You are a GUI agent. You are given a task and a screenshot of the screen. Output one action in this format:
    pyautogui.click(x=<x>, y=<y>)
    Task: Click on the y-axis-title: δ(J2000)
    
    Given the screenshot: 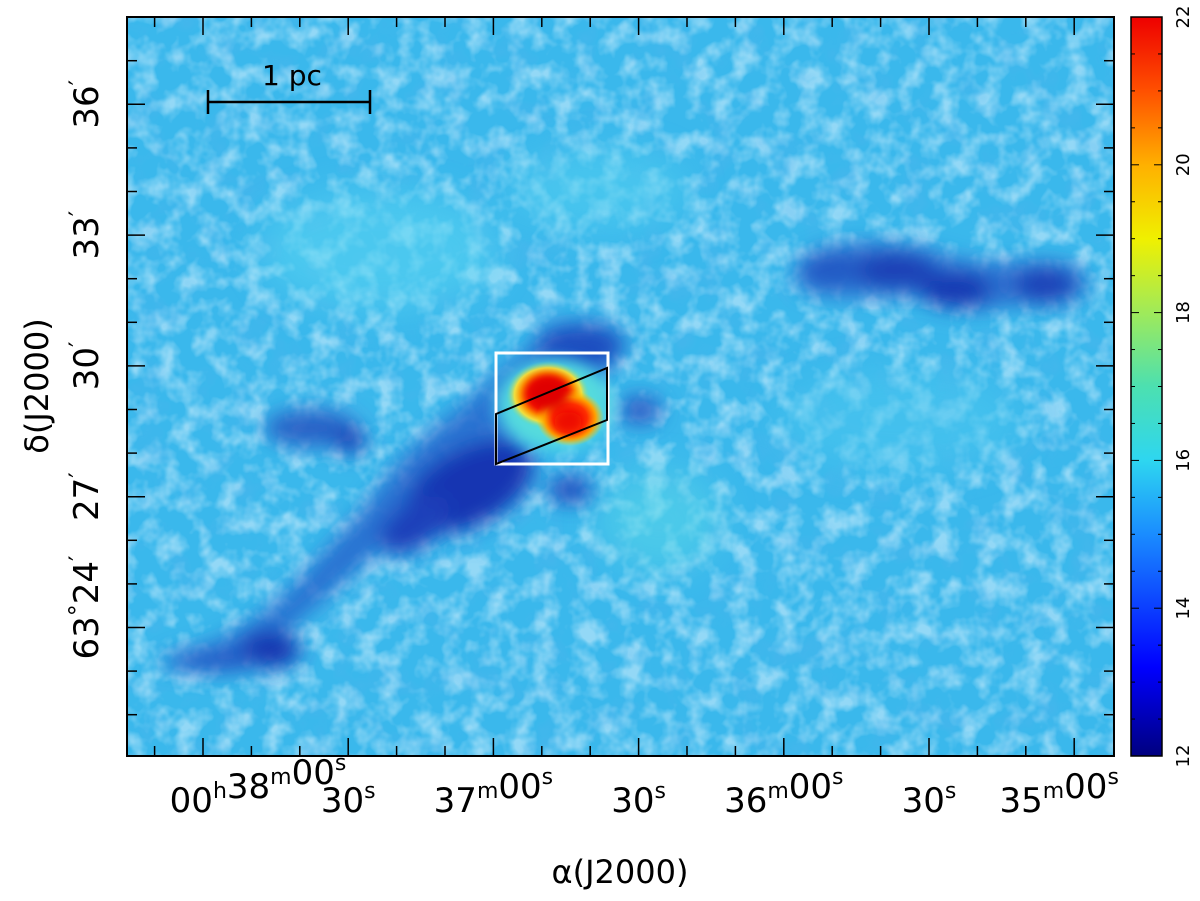 What is the action you would take?
    pyautogui.click(x=37, y=385)
    